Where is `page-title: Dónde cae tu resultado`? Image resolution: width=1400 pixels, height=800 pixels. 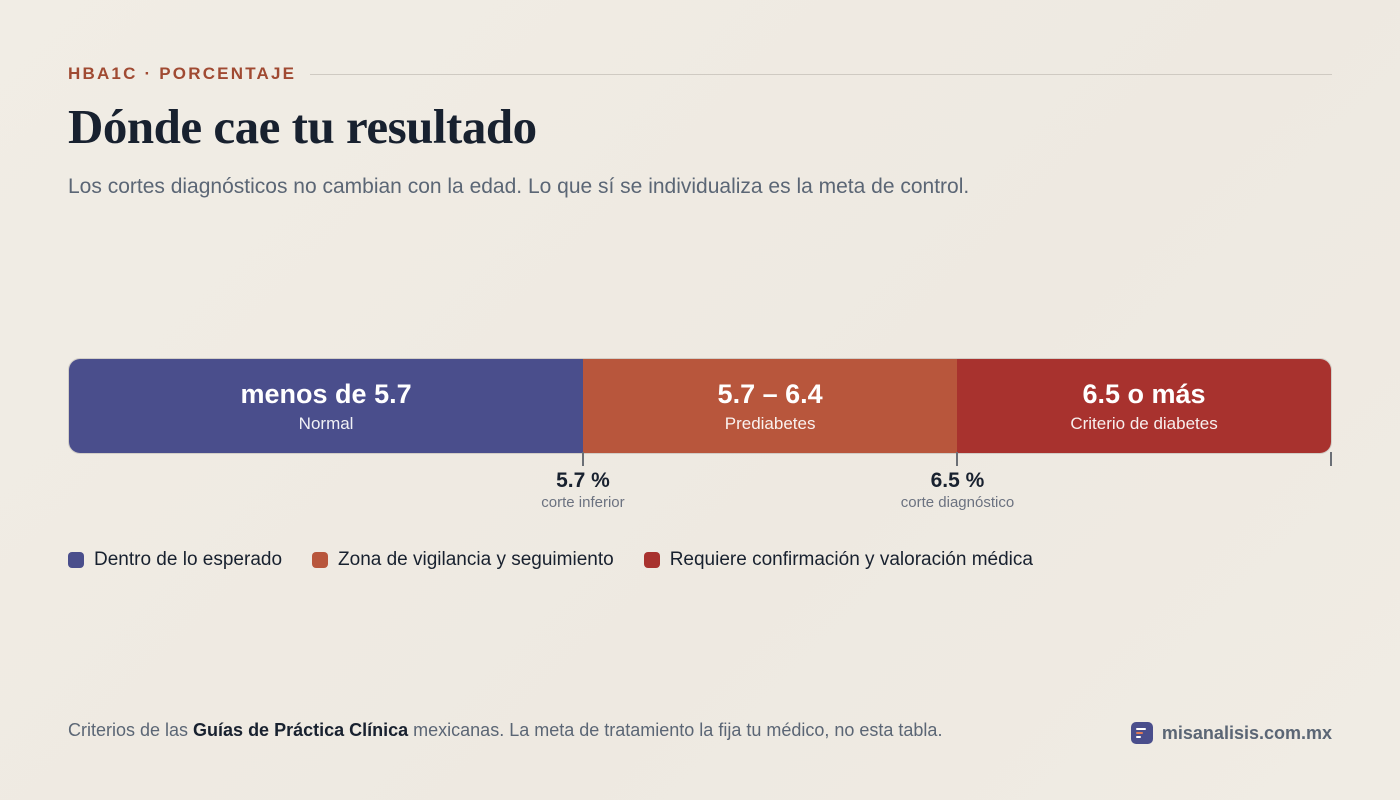 page-title: Dónde cae tu resultado is located at coordinates (302, 126).